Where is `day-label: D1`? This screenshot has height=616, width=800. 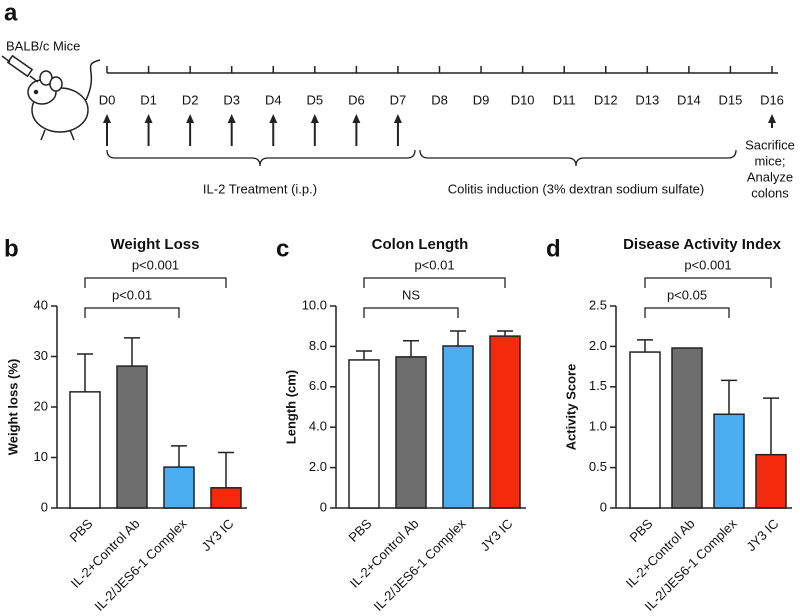 day-label: D1 is located at coordinates (148, 99).